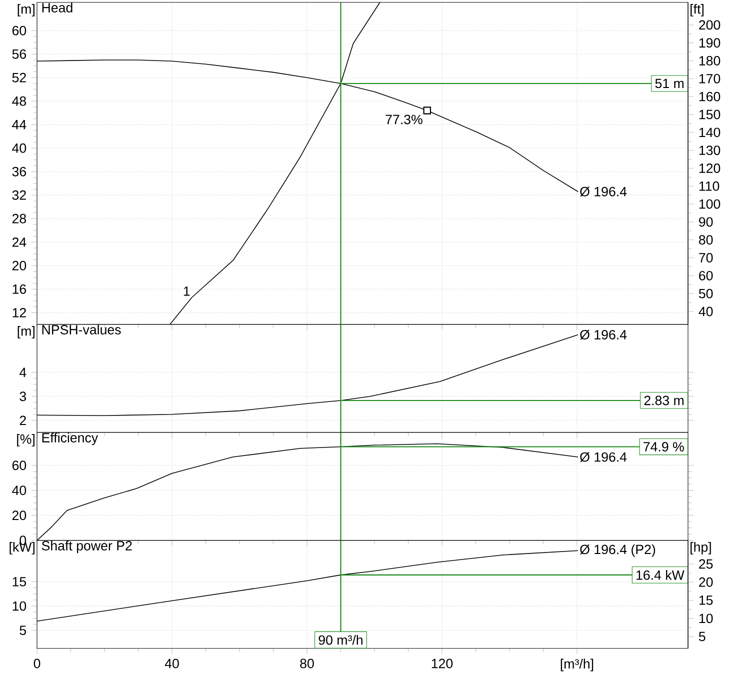  Describe the element at coordinates (618, 550) in the screenshot. I see `series-label: Ø 196.4 (P2)` at that location.